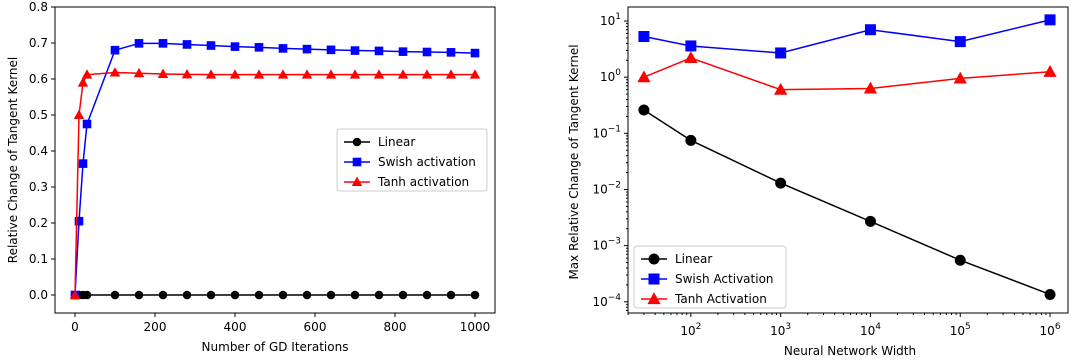  What do you see at coordinates (610, 76) in the screenshot?
I see `y-tick-label: 10⁰` at bounding box center [610, 76].